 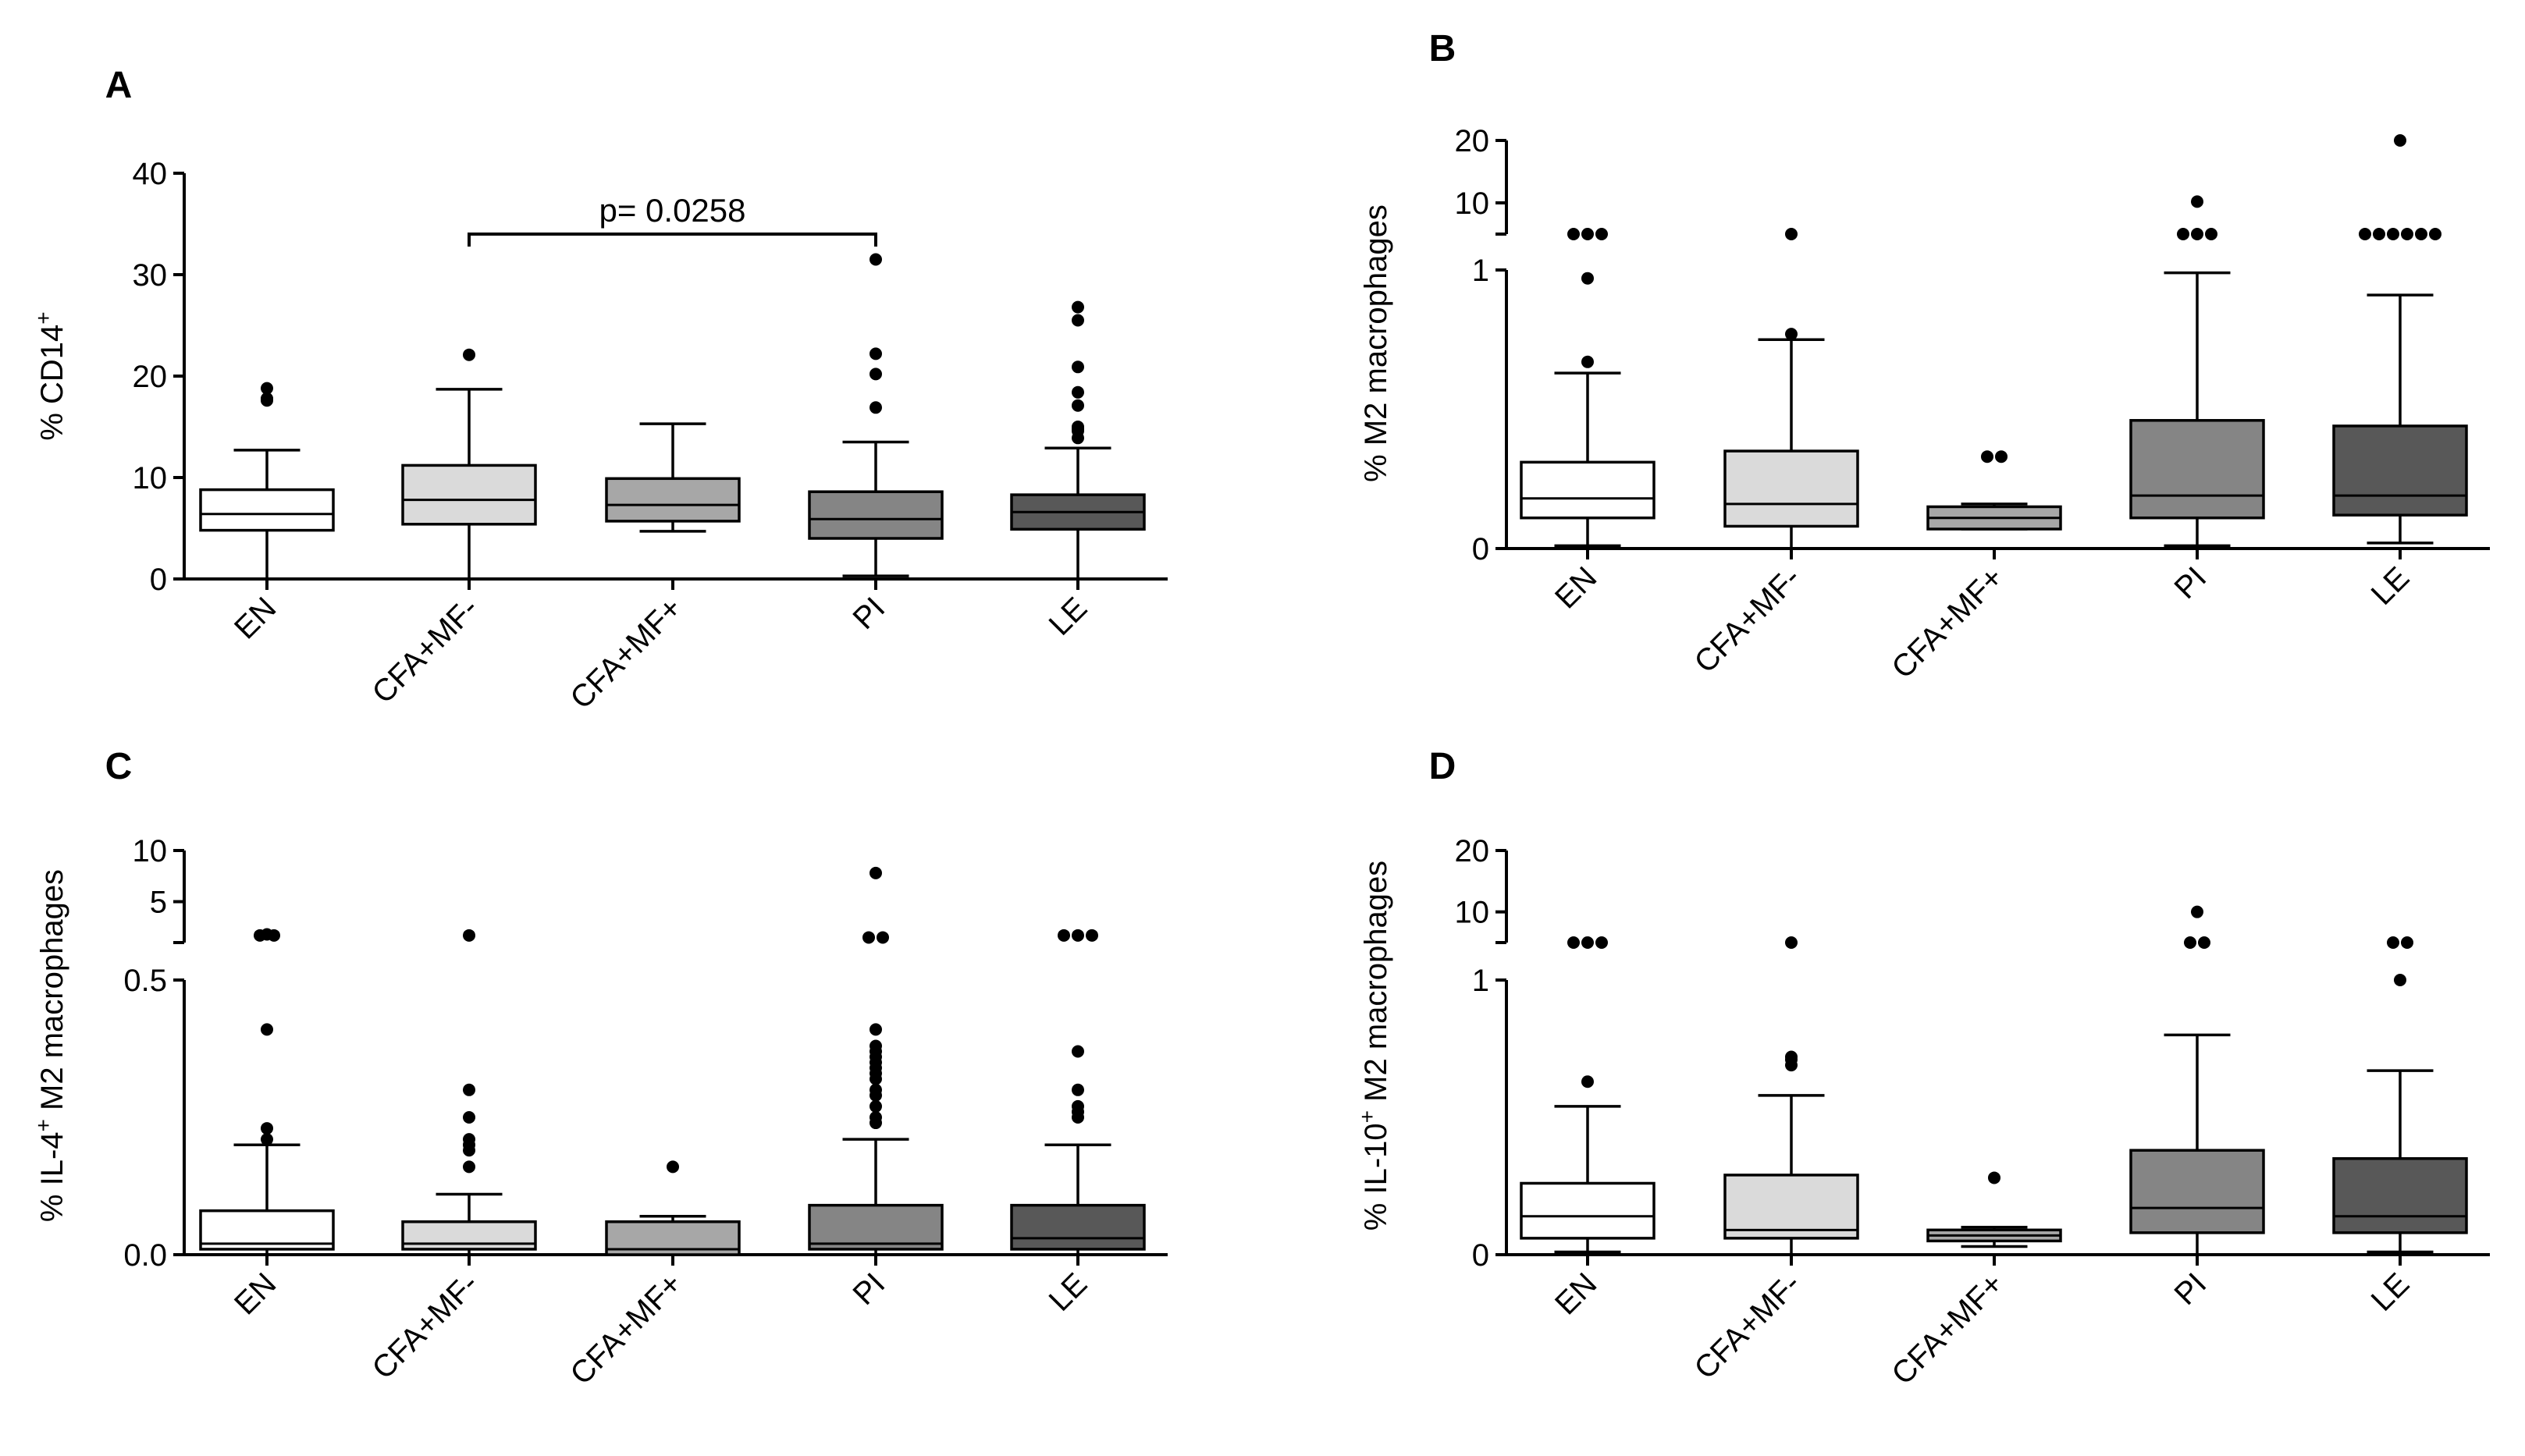 What do you see at coordinates (626, 1329) in the screenshot?
I see `x-tick-label: CFA+MF+` at bounding box center [626, 1329].